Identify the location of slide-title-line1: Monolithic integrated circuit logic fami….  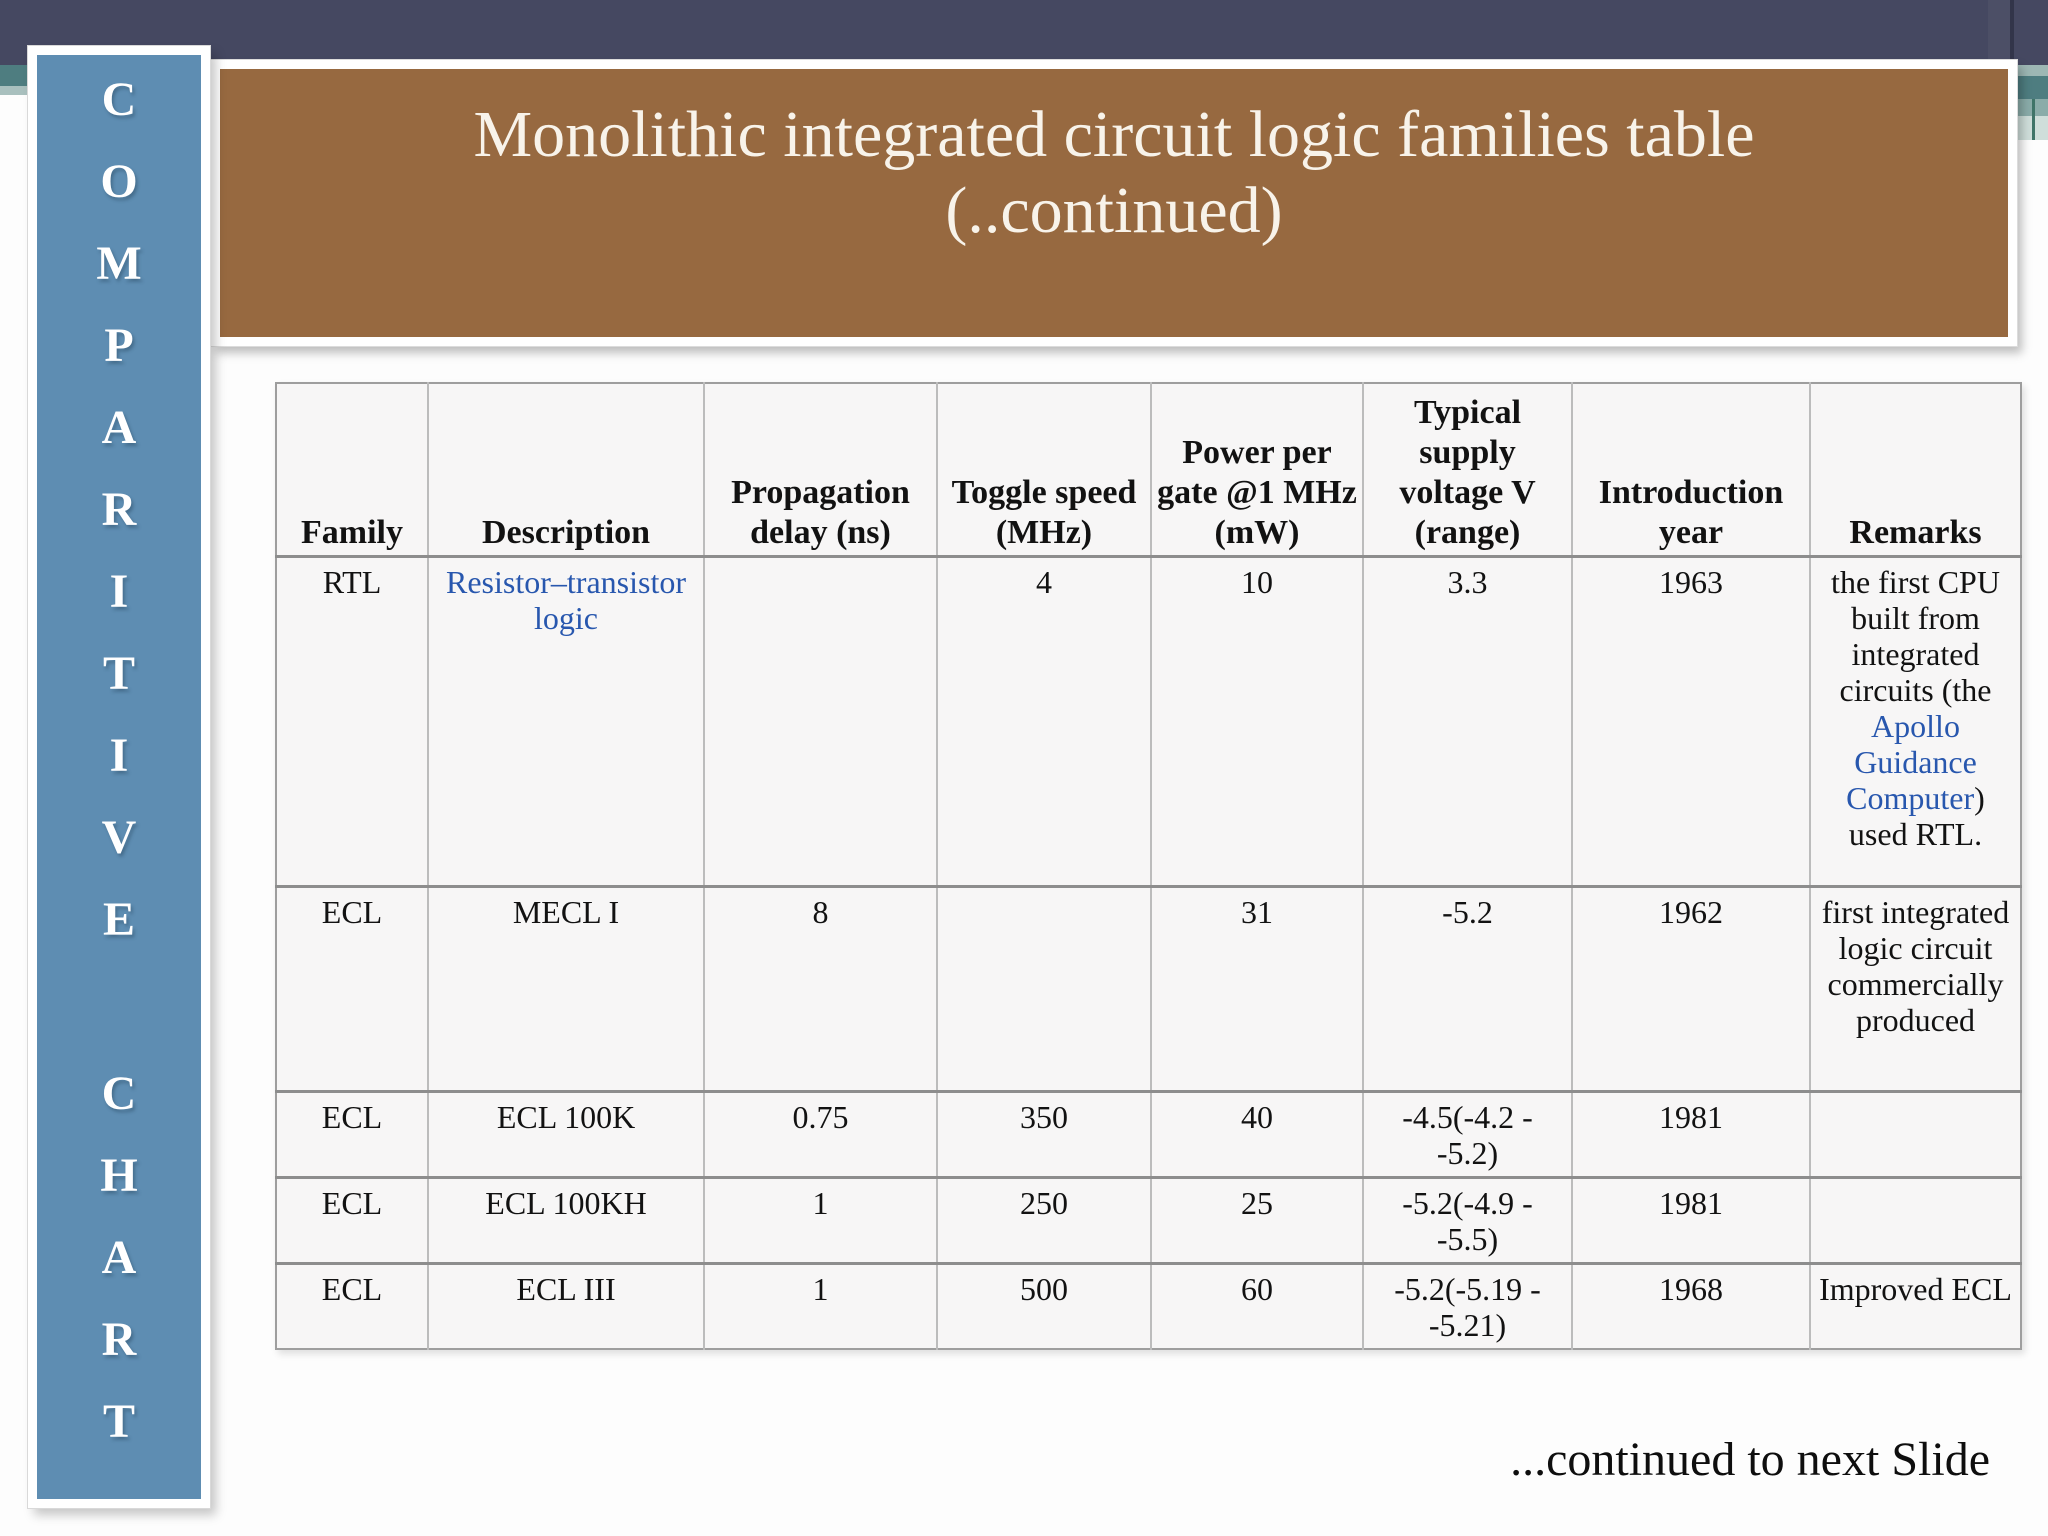
(1114, 134).